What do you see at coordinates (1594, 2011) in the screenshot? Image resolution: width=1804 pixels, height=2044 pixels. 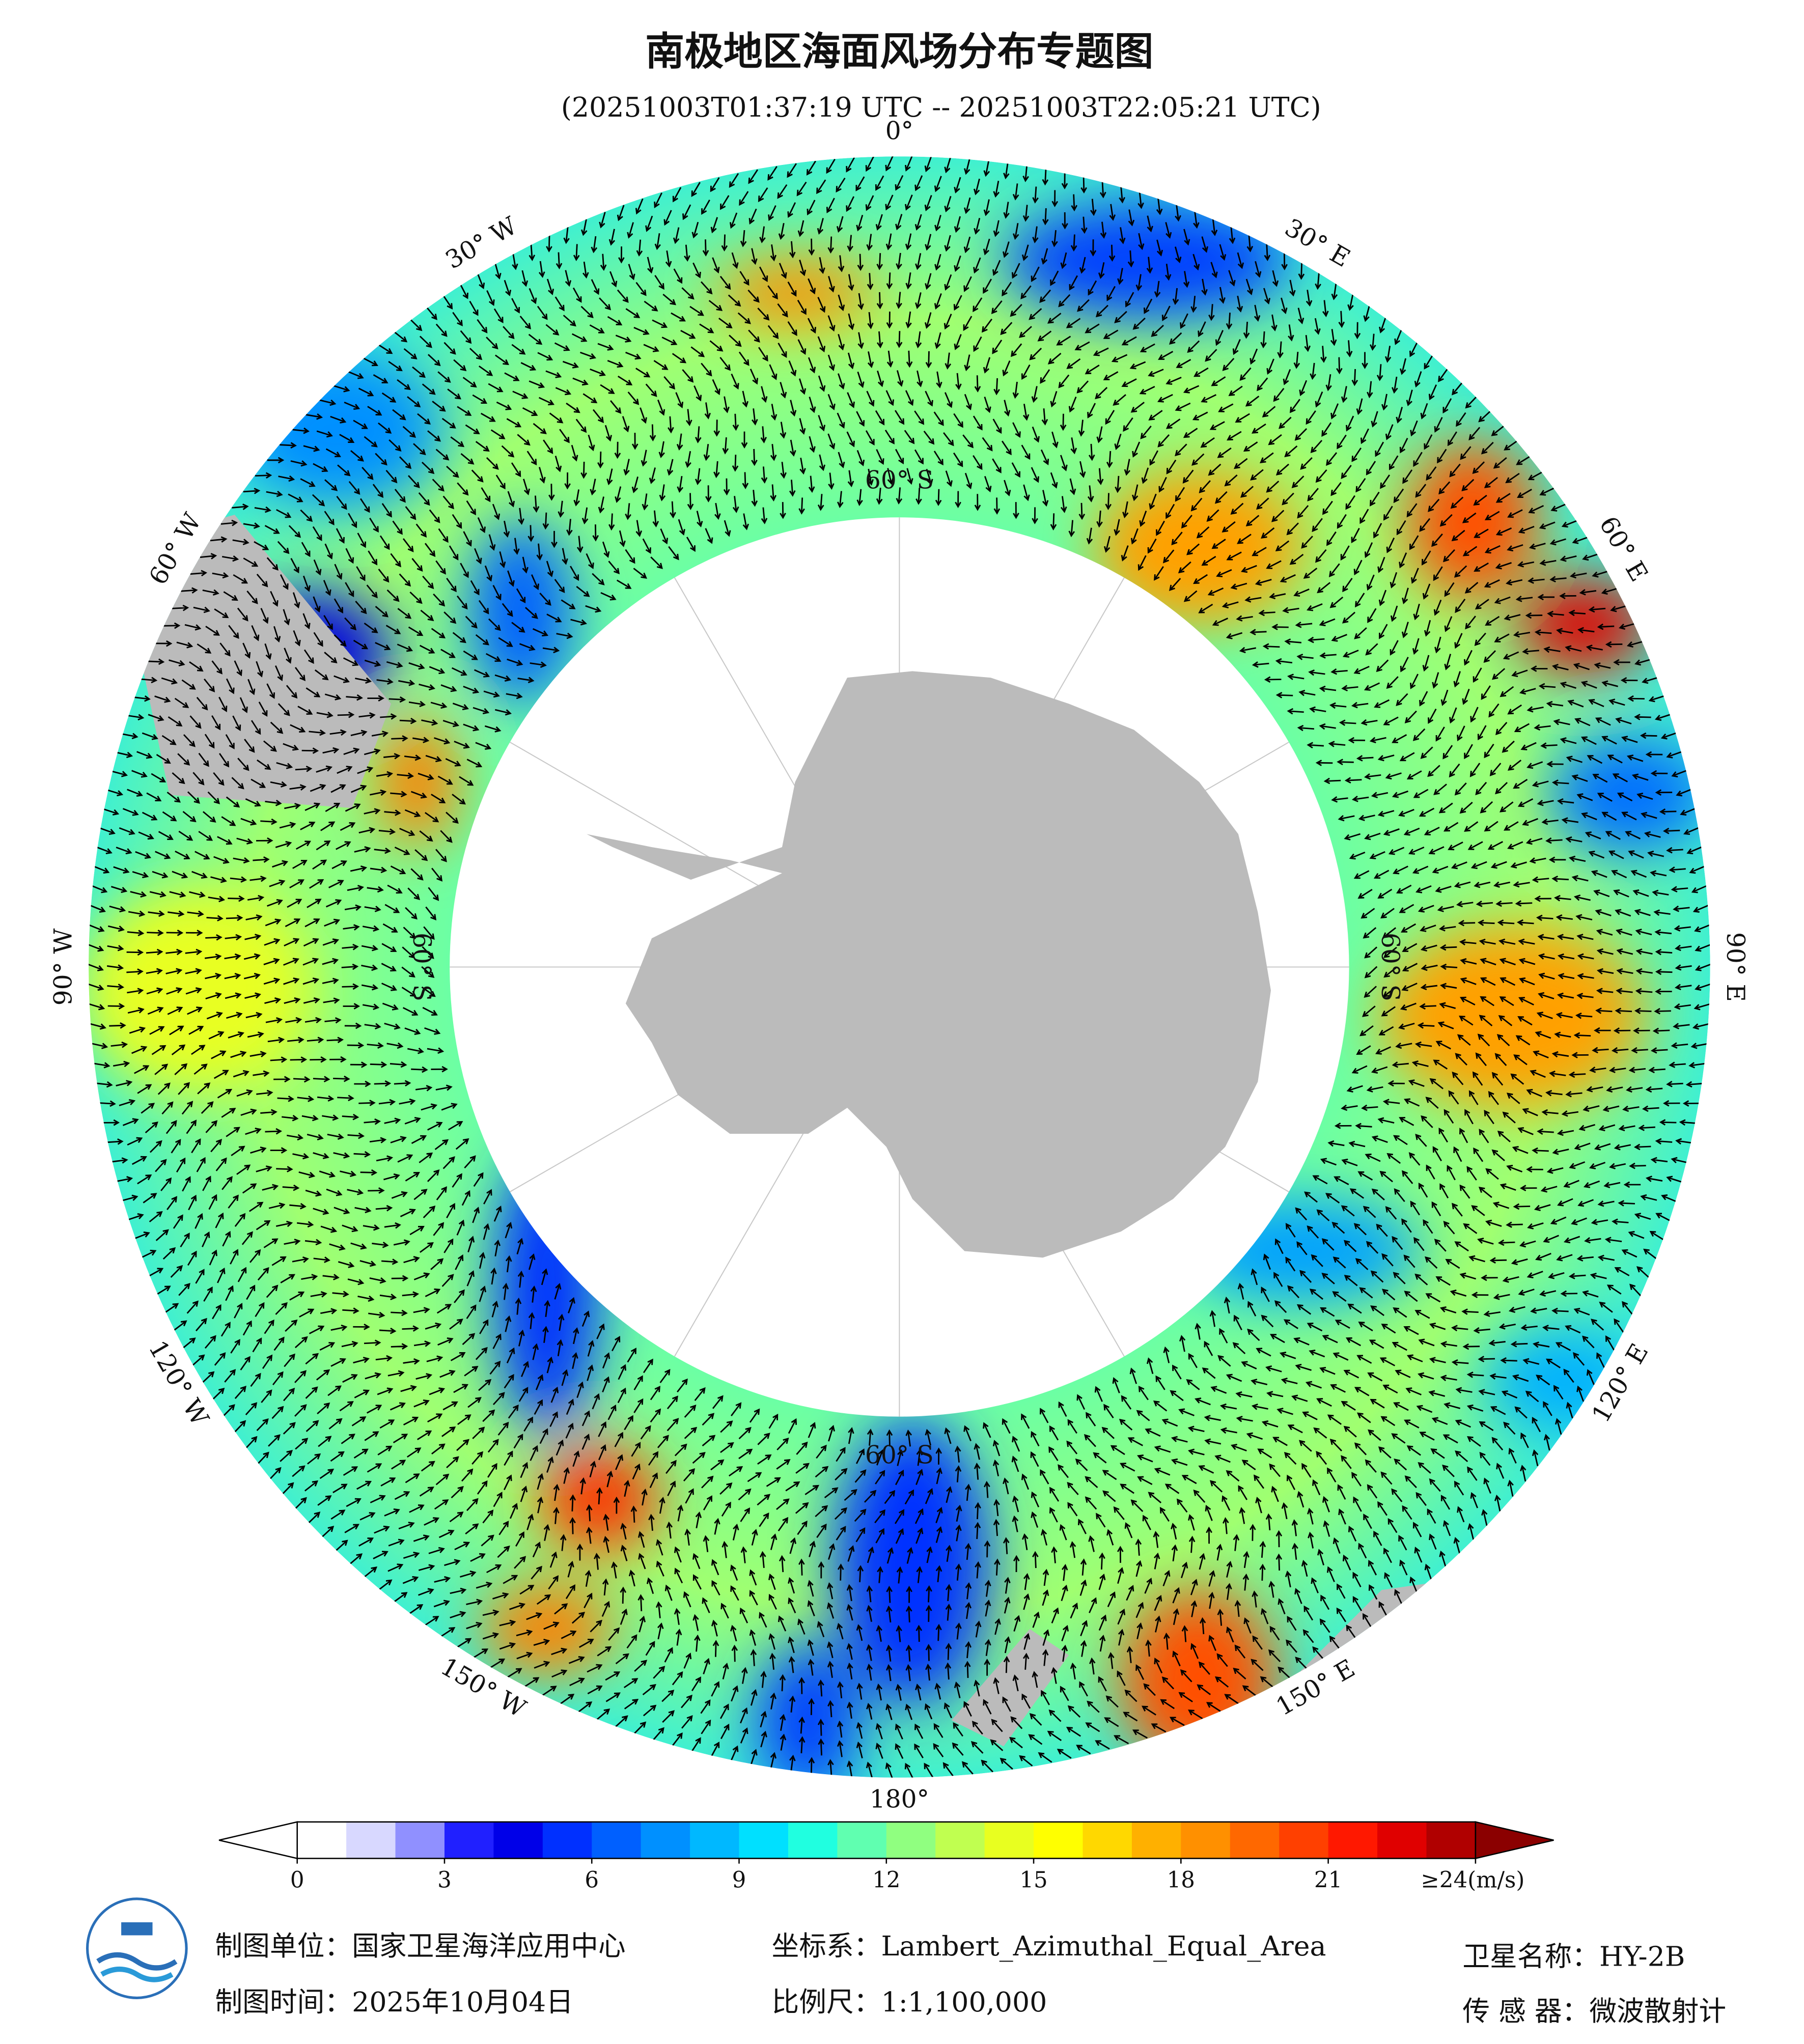 I see `footer-sensor: 传 感 器：微波散射计` at bounding box center [1594, 2011].